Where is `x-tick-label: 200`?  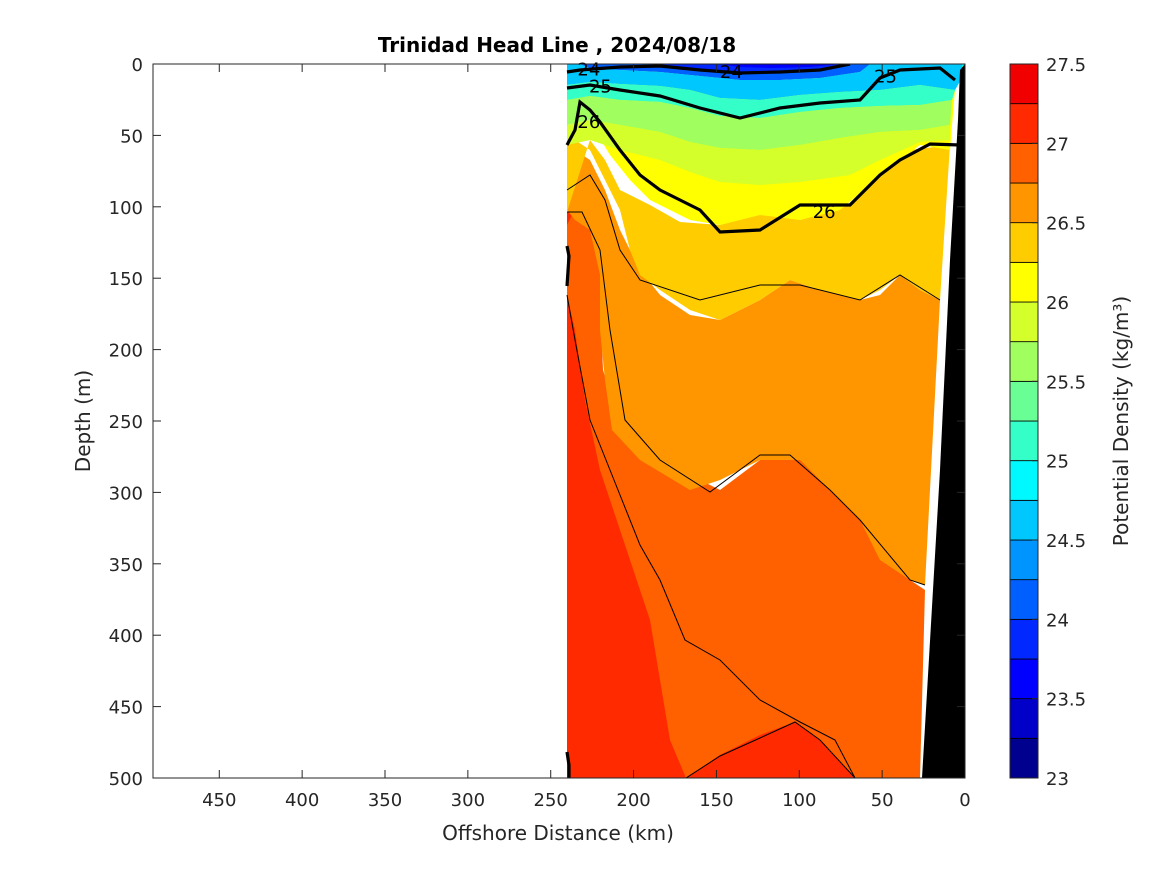
x-tick-label: 200 is located at coordinates (633, 800).